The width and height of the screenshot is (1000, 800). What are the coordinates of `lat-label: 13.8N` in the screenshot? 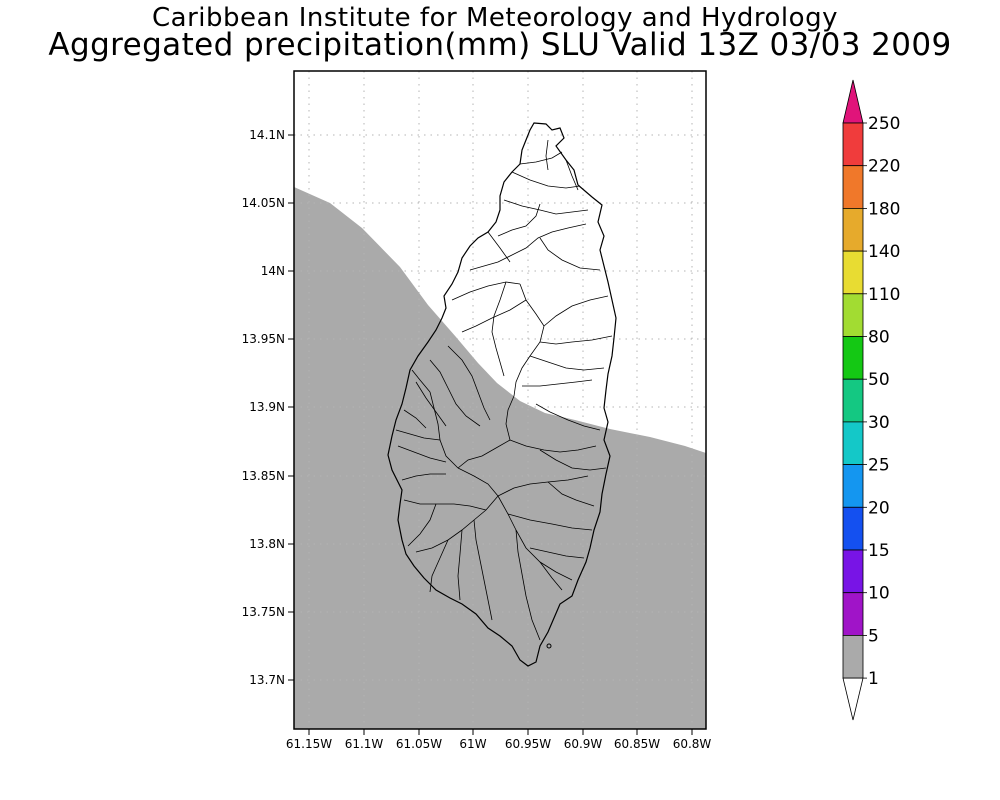 It's located at (267, 544).